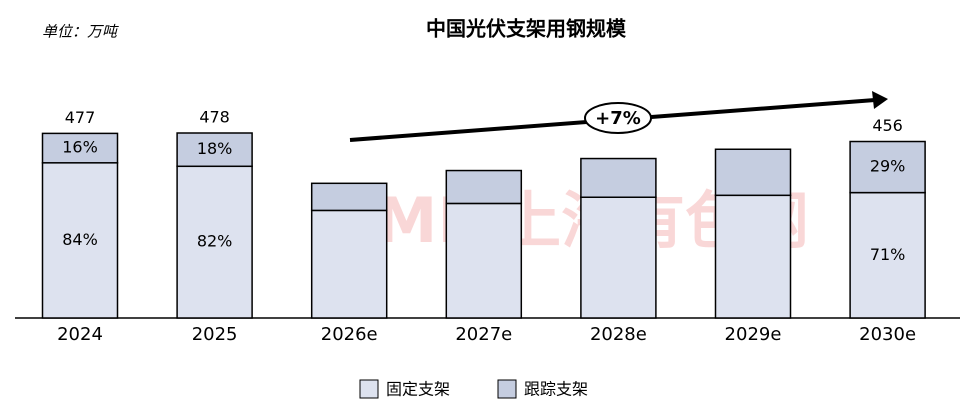 Image resolution: width=970 pixels, height=418 pixels. Describe the element at coordinates (349, 334) in the screenshot. I see `x-tick-label: 2026e` at that location.